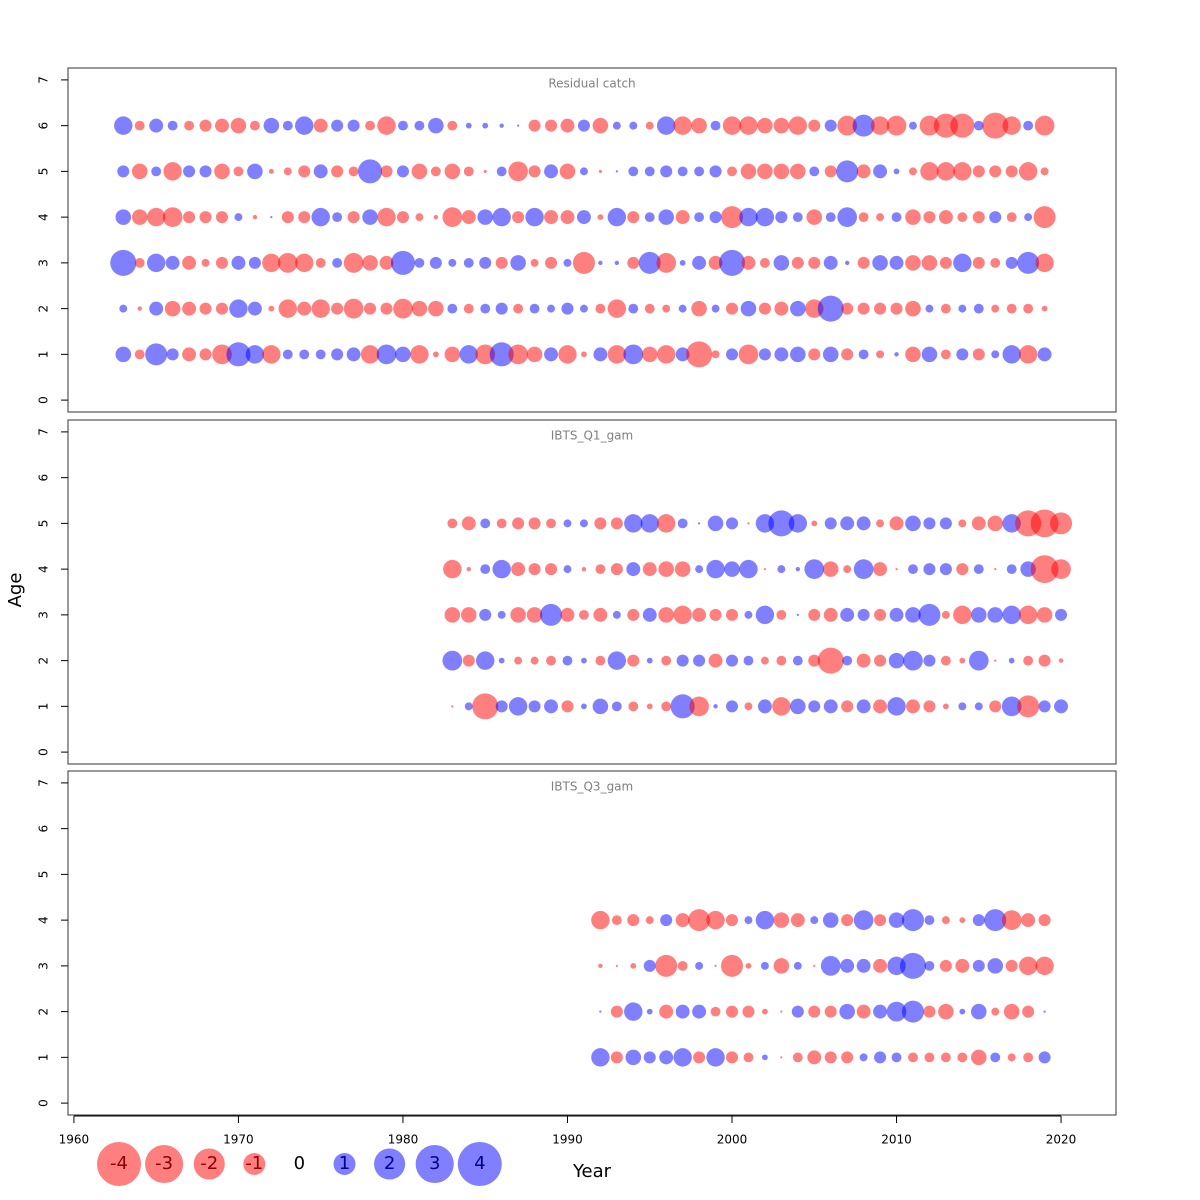  Describe the element at coordinates (591, 84) in the screenshot. I see `panel-title: Residual catch` at that location.